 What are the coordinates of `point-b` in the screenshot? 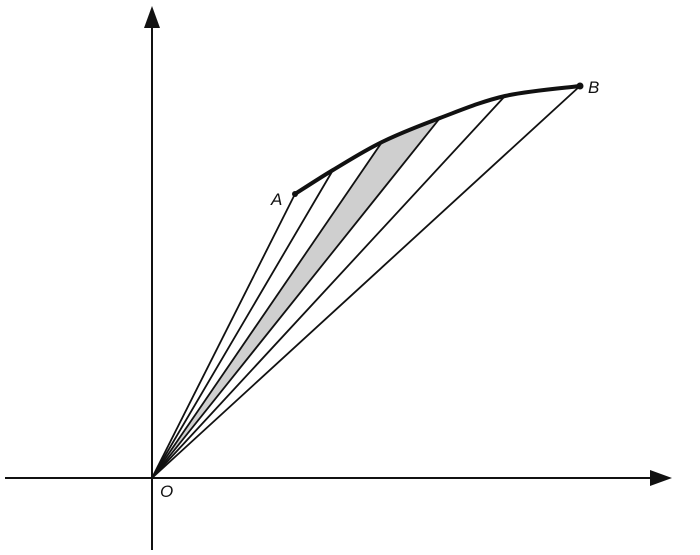 It's located at (580, 86).